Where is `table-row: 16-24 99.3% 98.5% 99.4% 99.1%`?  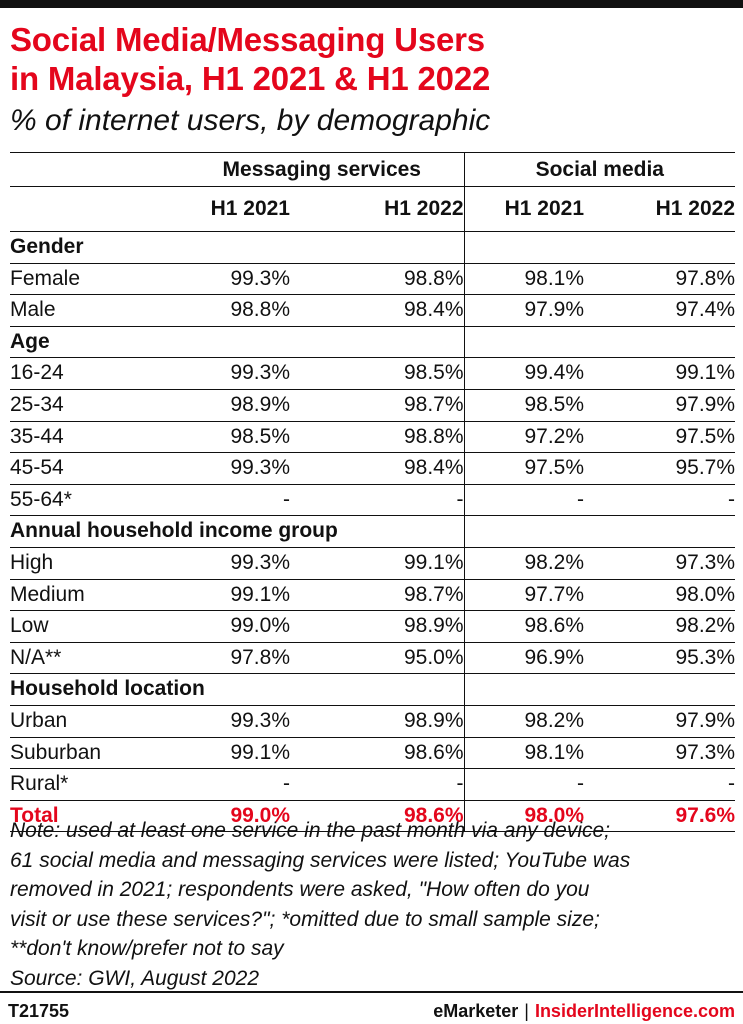 table-row: 16-24 99.3% 98.5% 99.4% 99.1% is located at coordinates (373, 373).